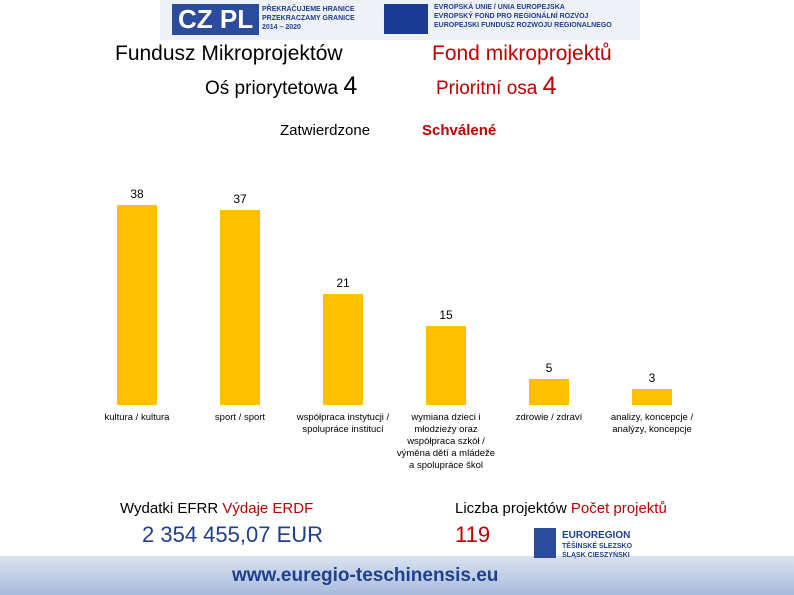  I want to click on euroregion-line: ŚLĄSK CIESZYŃSKI, so click(596, 555).